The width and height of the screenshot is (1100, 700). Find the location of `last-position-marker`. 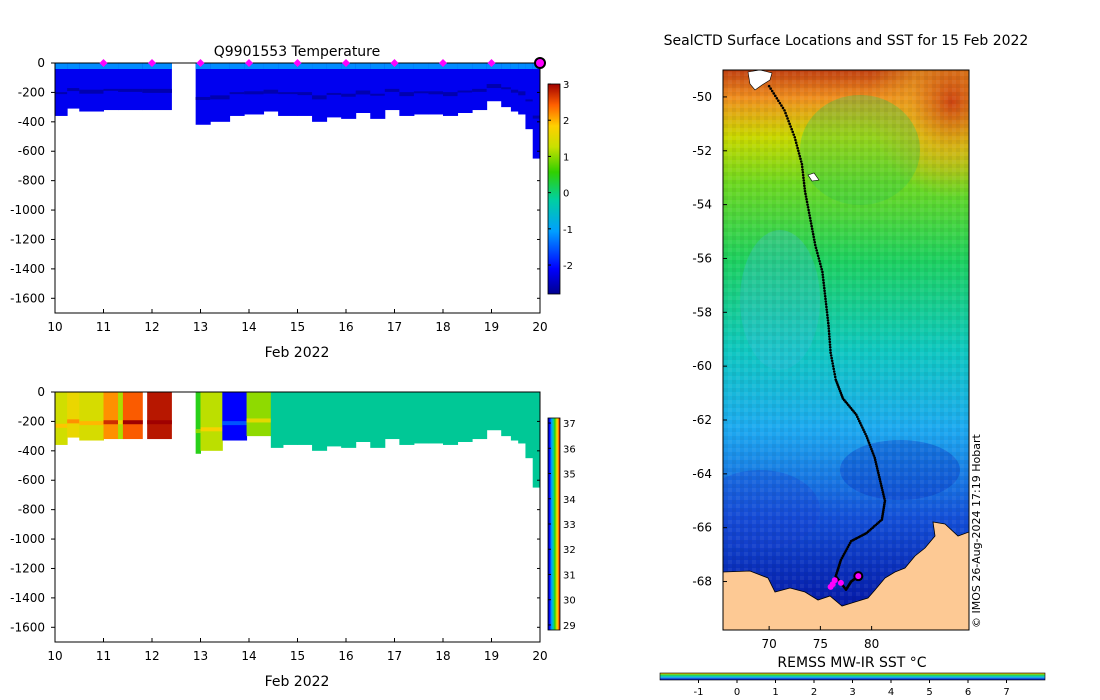

last-position-marker is located at coordinates (858, 576).